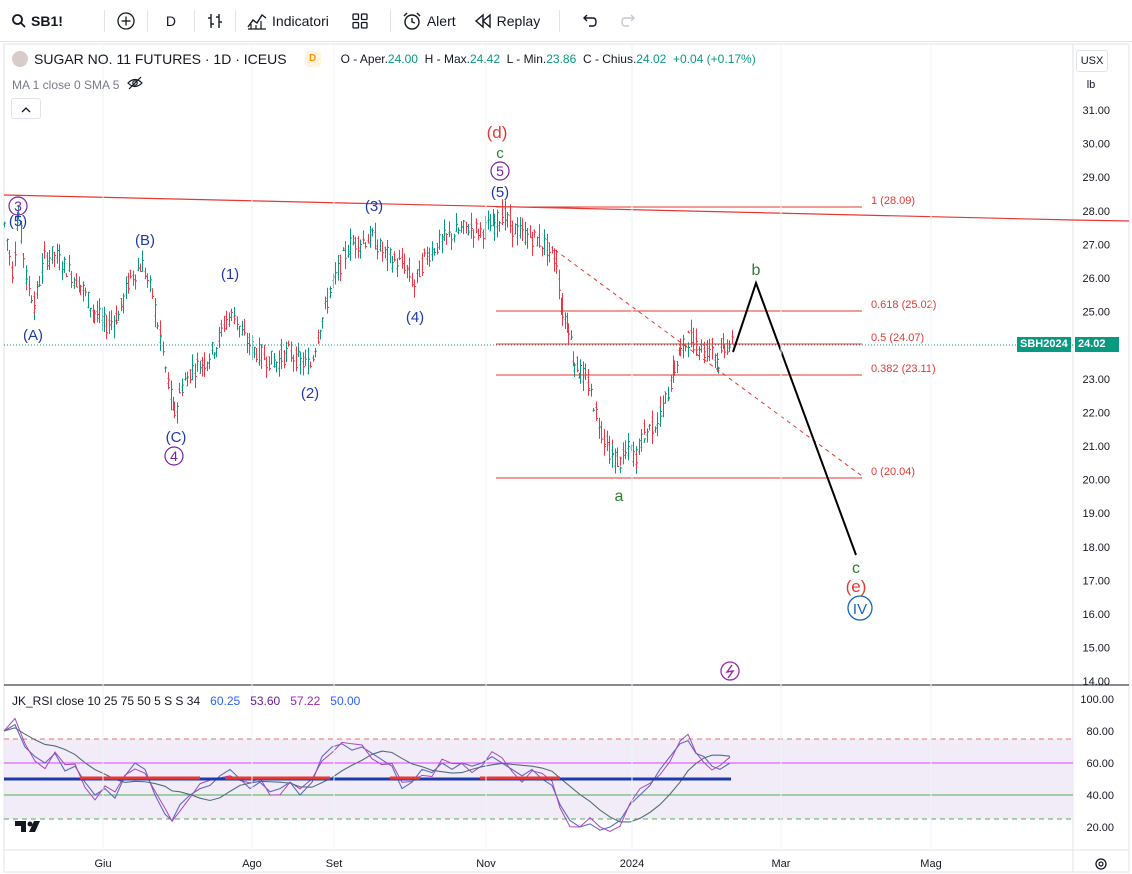 Image resolution: width=1132 pixels, height=874 pixels. Describe the element at coordinates (364, 59) in the screenshot. I see `open-label: O - Aper.` at that location.